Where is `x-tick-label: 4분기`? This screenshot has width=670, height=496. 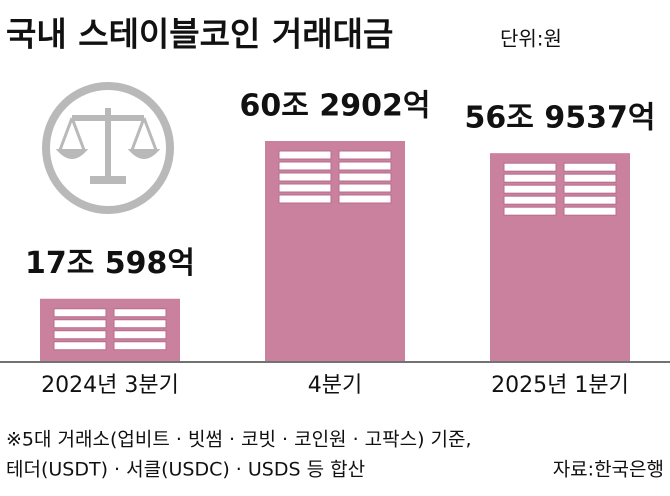 x-tick-label: 4분기 is located at coordinates (335, 385).